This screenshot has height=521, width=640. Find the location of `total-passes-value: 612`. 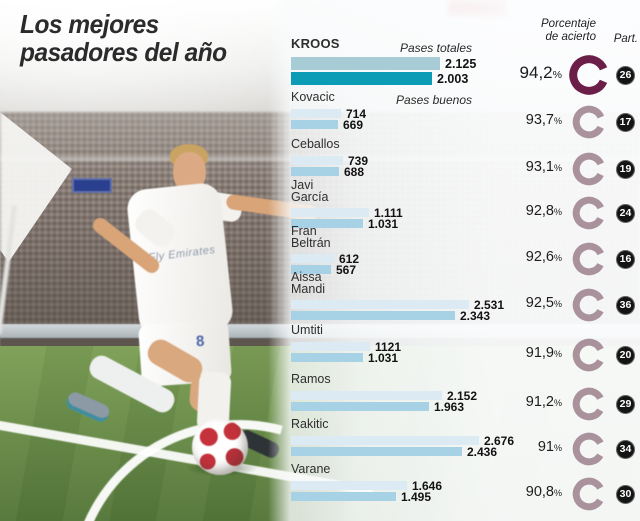

total-passes-value: 612 is located at coordinates (349, 258).